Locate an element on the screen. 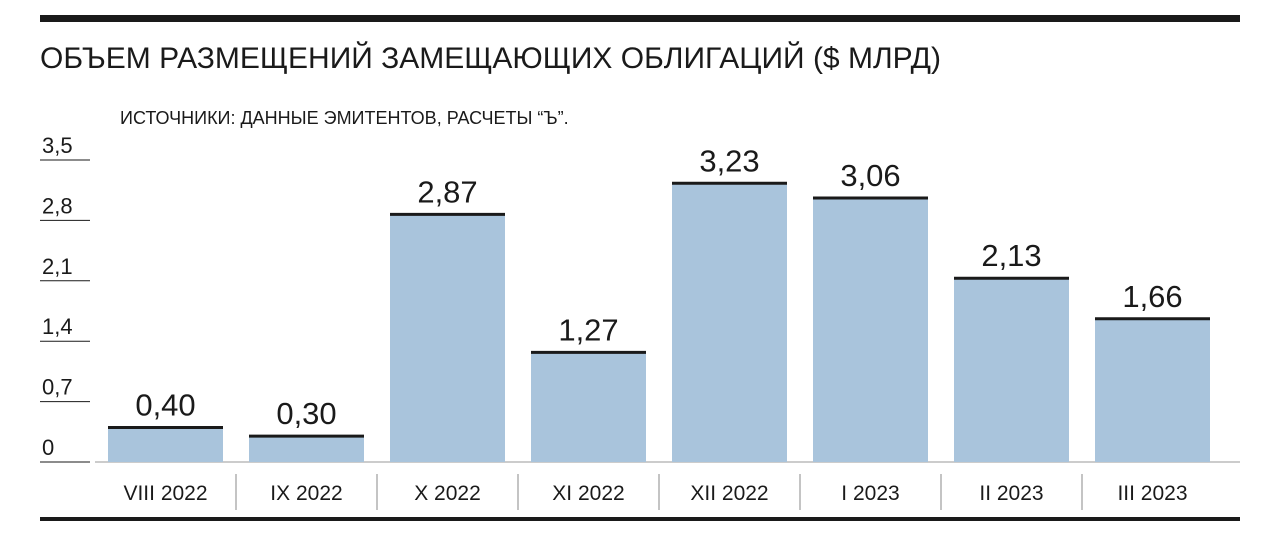 The image size is (1280, 540). value-label: 1,27 is located at coordinates (588, 329).